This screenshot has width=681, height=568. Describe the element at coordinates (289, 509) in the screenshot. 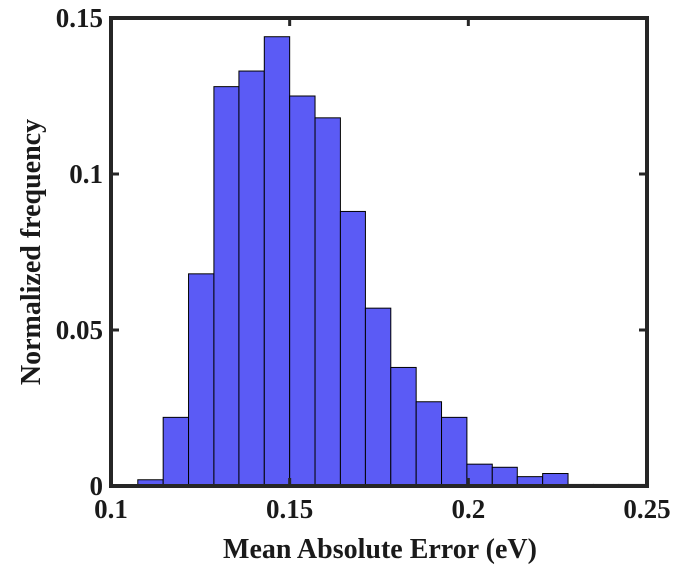

I see `x-tick-label: 0.15` at that location.